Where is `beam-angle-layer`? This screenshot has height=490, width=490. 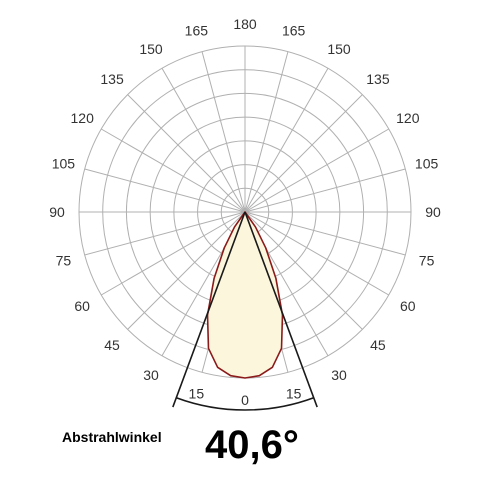 beam-angle-layer is located at coordinates (245, 311).